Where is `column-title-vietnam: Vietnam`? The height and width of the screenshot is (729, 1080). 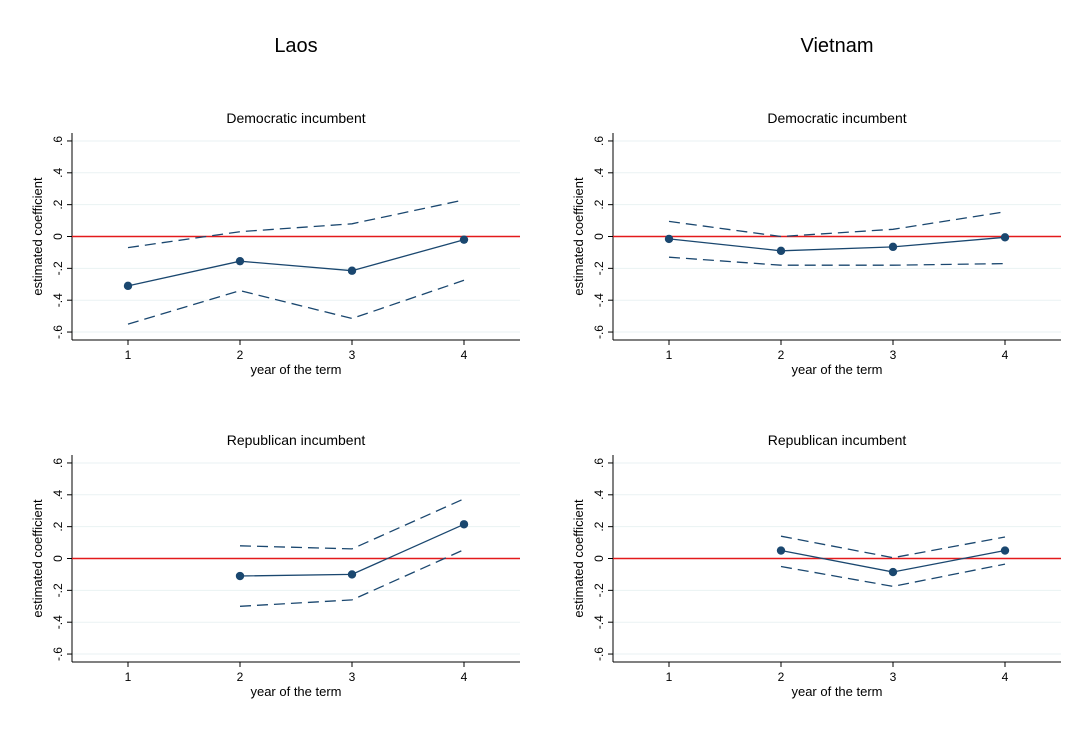 column-title-vietnam: Vietnam is located at coordinates (836, 46).